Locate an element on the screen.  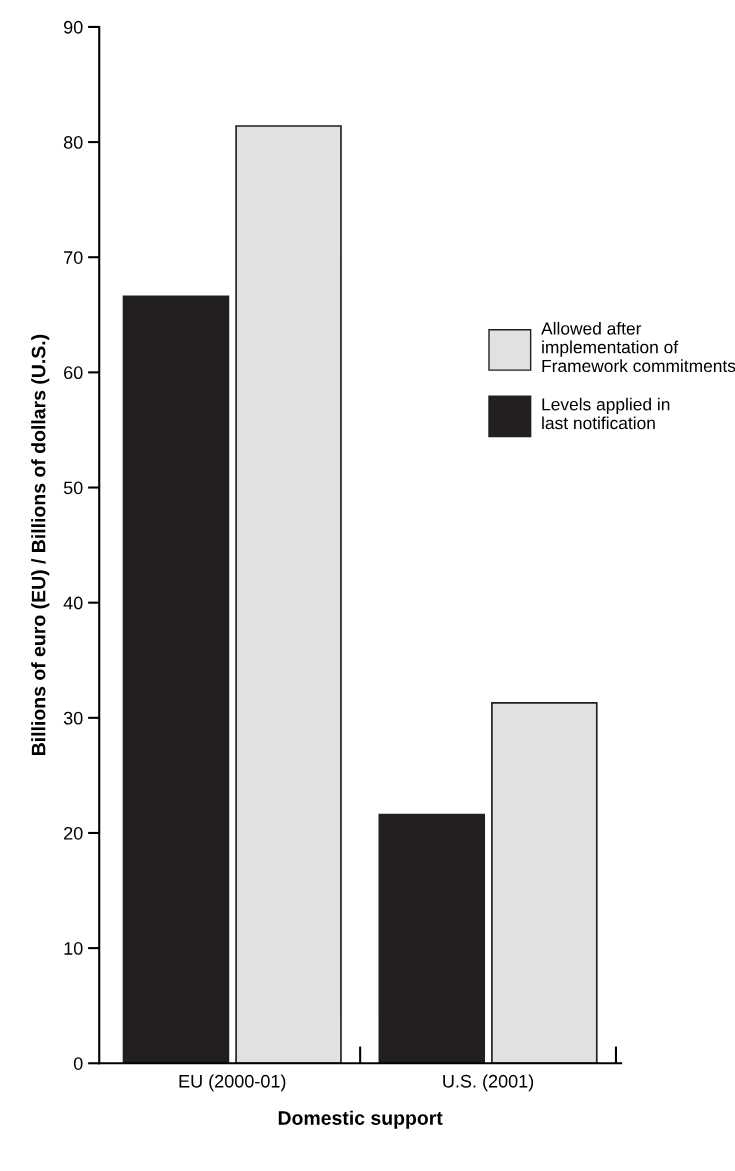
x-axis-title: Domestic support is located at coordinates (360, 1119).